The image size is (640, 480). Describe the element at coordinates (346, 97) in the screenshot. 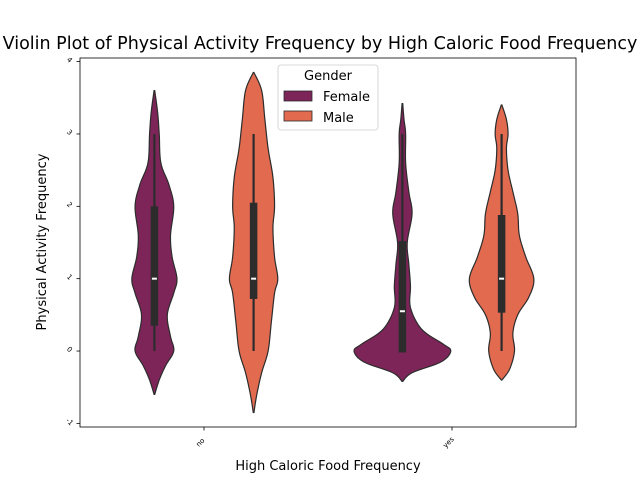

I see `legend-label-female: Female` at that location.